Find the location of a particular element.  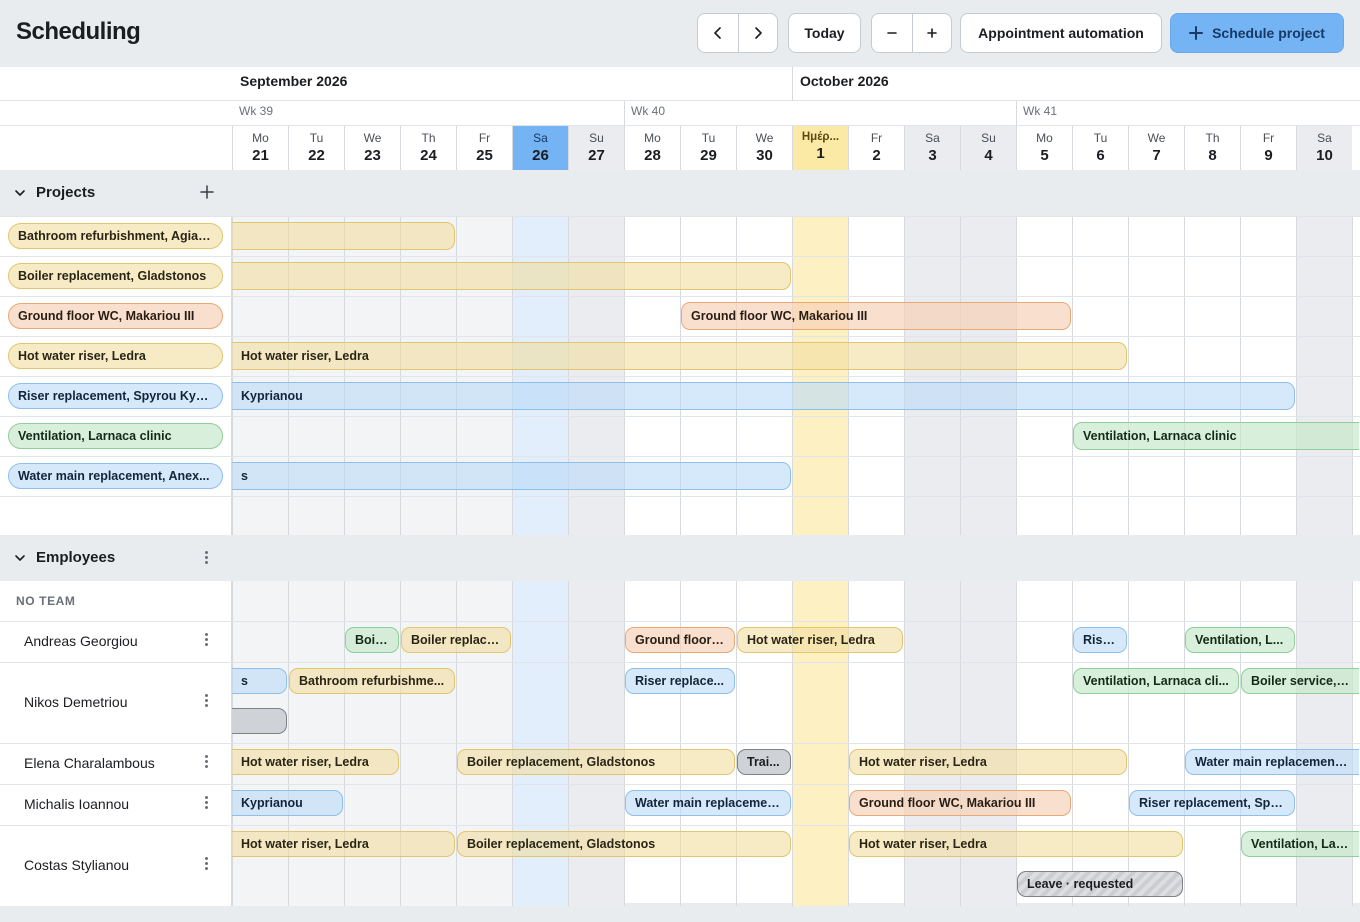

zoom-in-button is located at coordinates (931, 33).